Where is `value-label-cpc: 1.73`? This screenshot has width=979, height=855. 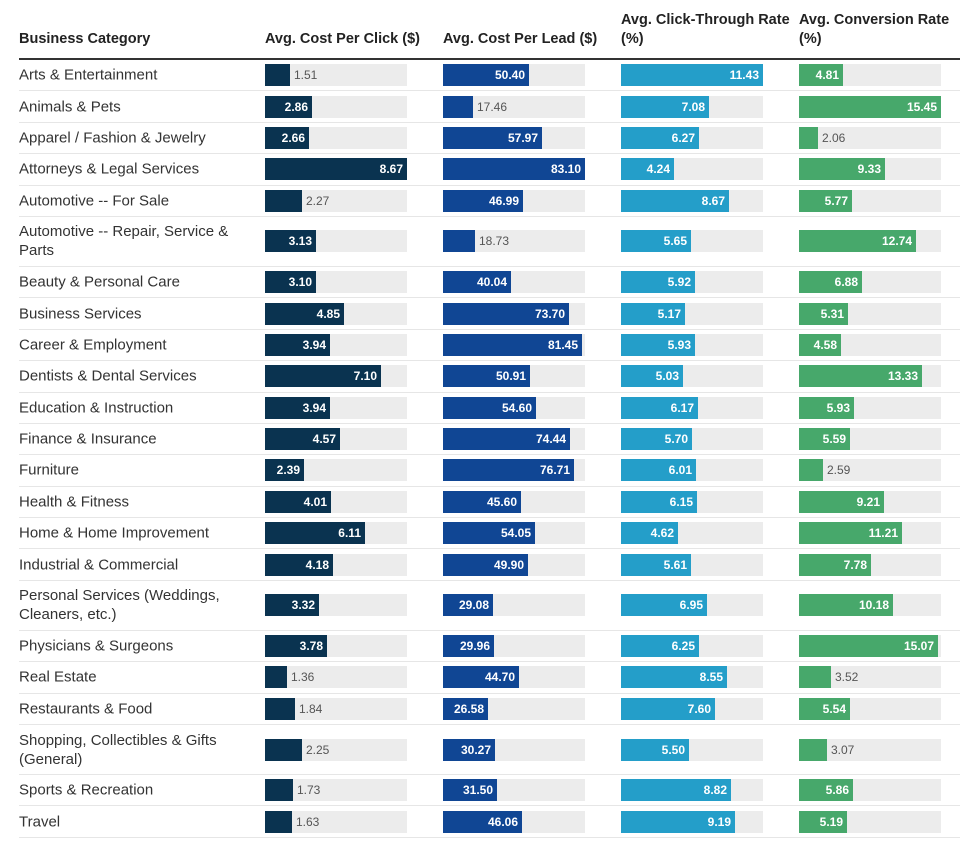
value-label-cpc: 1.73 is located at coordinates (309, 790).